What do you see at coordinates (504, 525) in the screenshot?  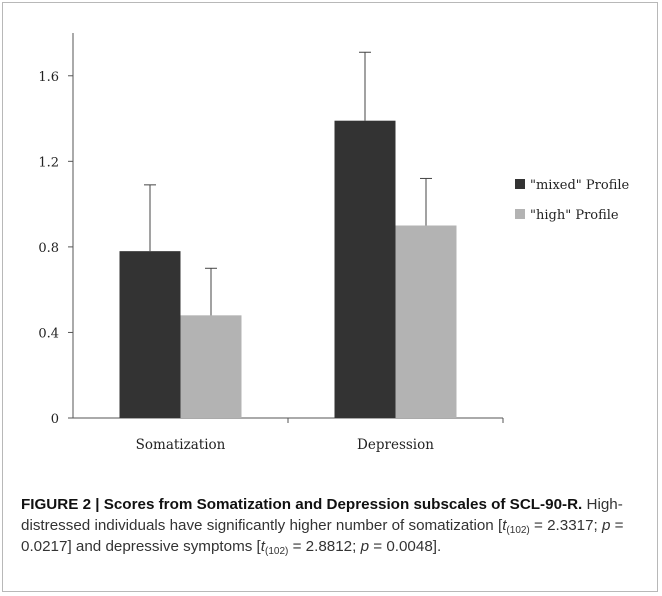 I see `t-symbol-1: t` at bounding box center [504, 525].